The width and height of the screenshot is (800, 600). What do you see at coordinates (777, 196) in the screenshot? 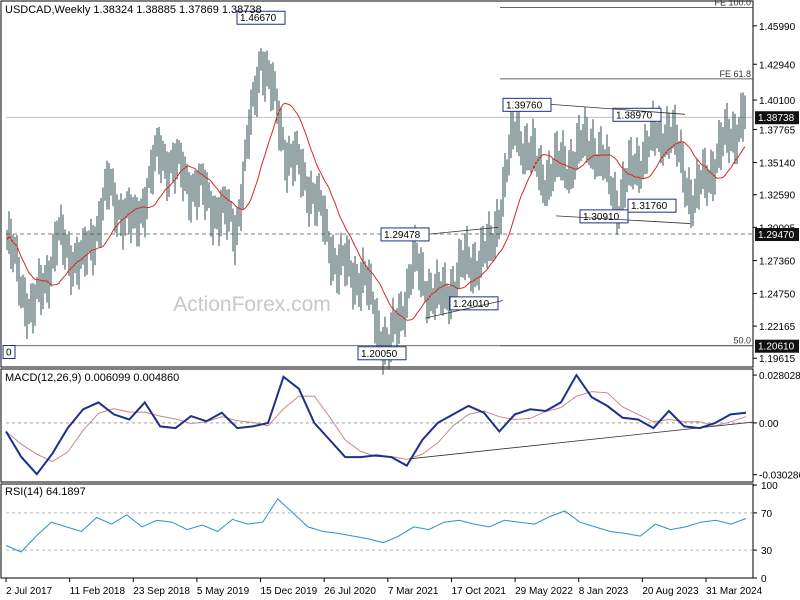
I see `price-axis-tick-label: 1.32590` at bounding box center [777, 196].